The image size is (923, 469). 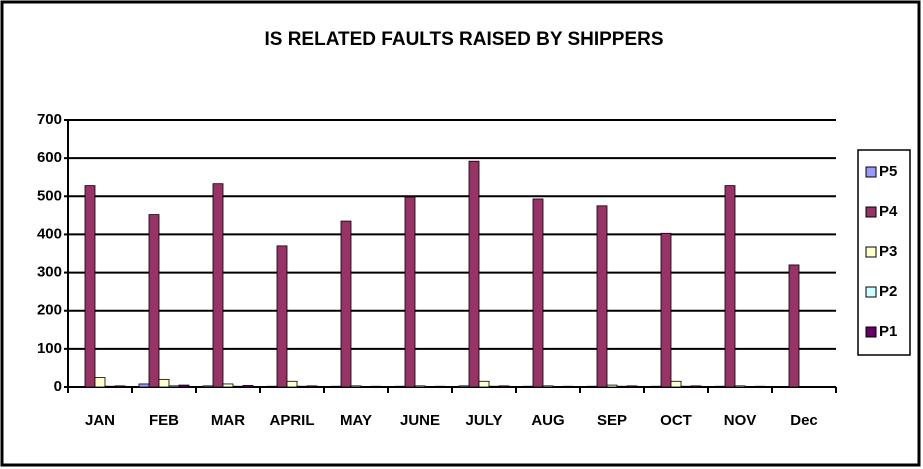 I want to click on legend-label: P2, so click(x=888, y=291).